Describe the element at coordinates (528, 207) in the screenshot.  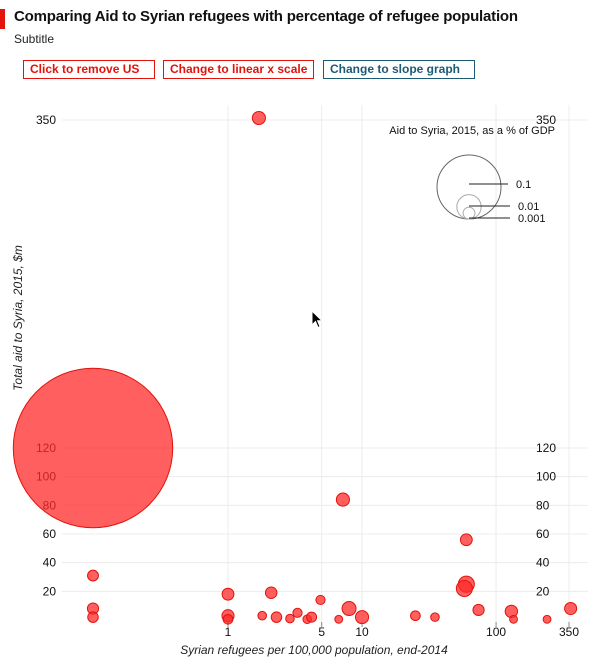
I see `size-legend-label: 0.01` at that location.